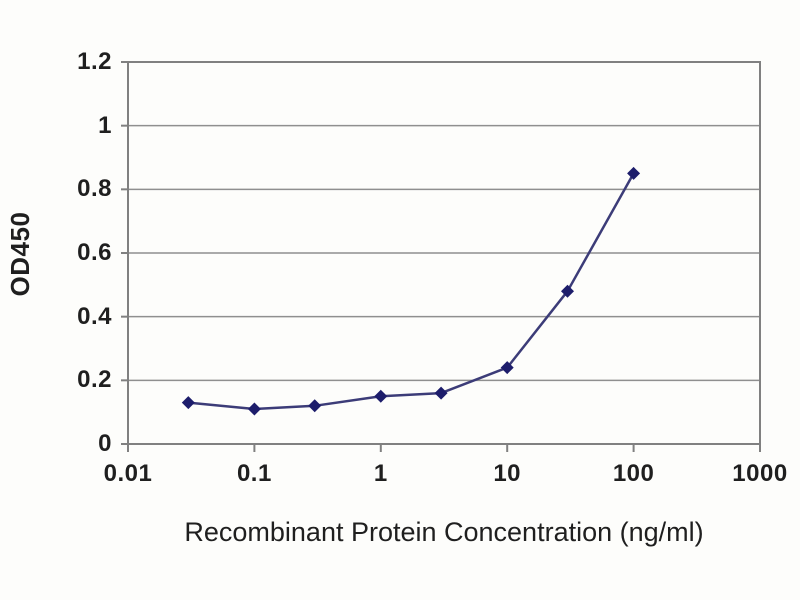 This screenshot has height=600, width=800. What do you see at coordinates (380, 473) in the screenshot?
I see `x-tick-label: 1` at bounding box center [380, 473].